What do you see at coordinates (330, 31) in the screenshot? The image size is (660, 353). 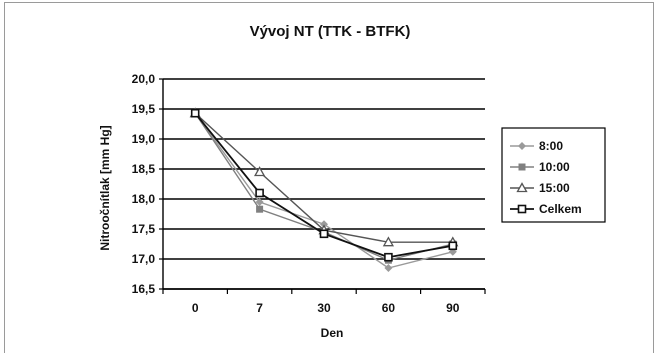 I see `chart-title: Vývoj NT (TTK - BTFK)` at bounding box center [330, 31].